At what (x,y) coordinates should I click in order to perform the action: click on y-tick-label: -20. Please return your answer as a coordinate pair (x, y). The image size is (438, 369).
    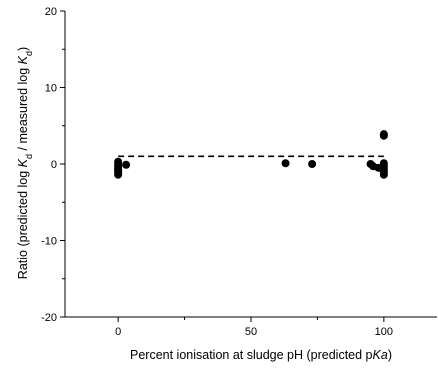
    Looking at the image, I should click on (49, 318).